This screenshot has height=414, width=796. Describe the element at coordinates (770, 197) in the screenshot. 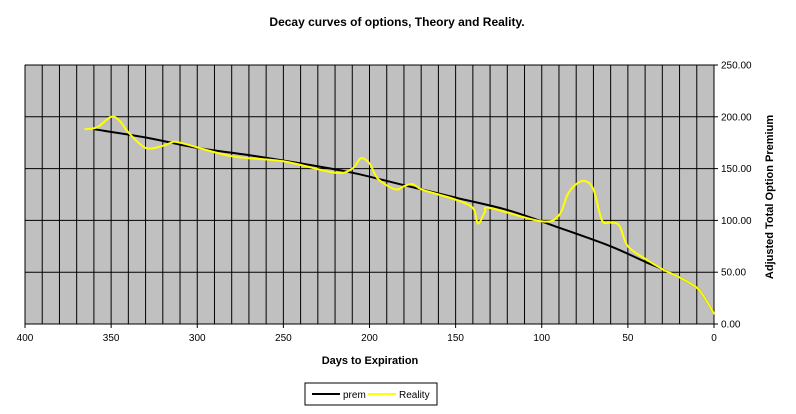

I see `y-axis-label: Adjusted Total Option Premium` at that location.